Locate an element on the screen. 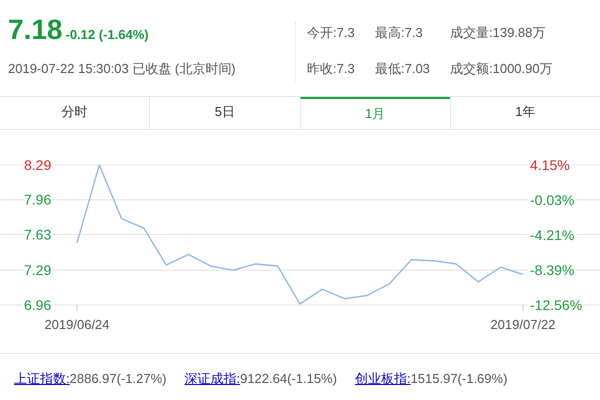  y-tick-label: 7.29 is located at coordinates (38, 270).